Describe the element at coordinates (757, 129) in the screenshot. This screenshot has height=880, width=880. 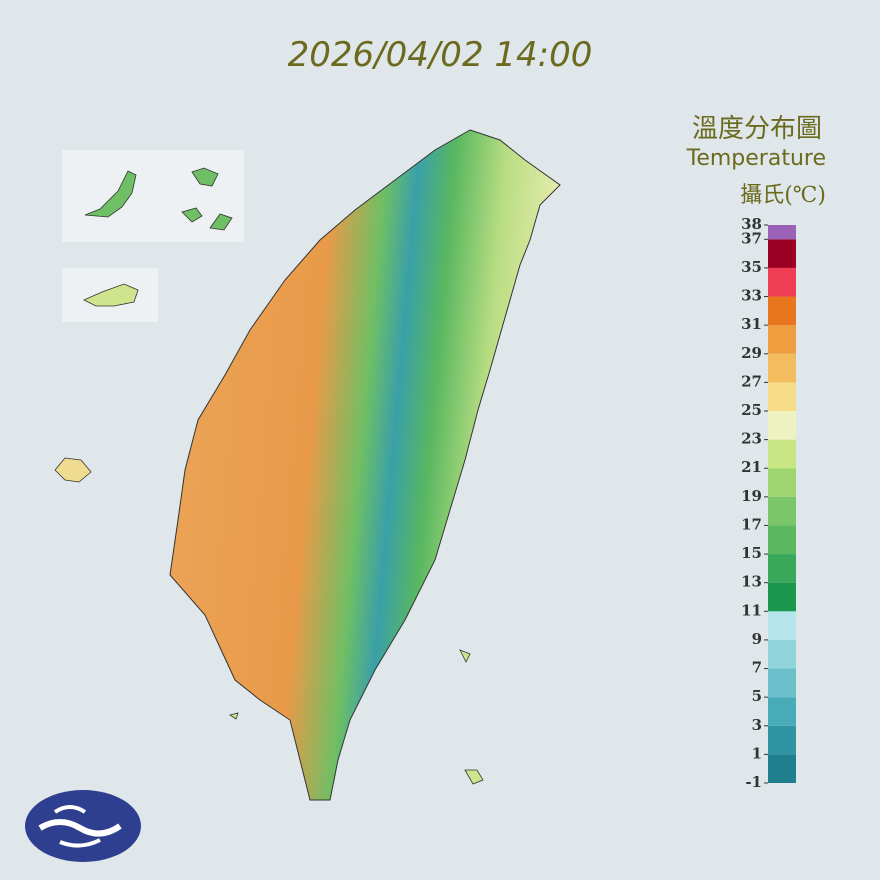
I see `legend-title: 溫度分布圖` at that location.